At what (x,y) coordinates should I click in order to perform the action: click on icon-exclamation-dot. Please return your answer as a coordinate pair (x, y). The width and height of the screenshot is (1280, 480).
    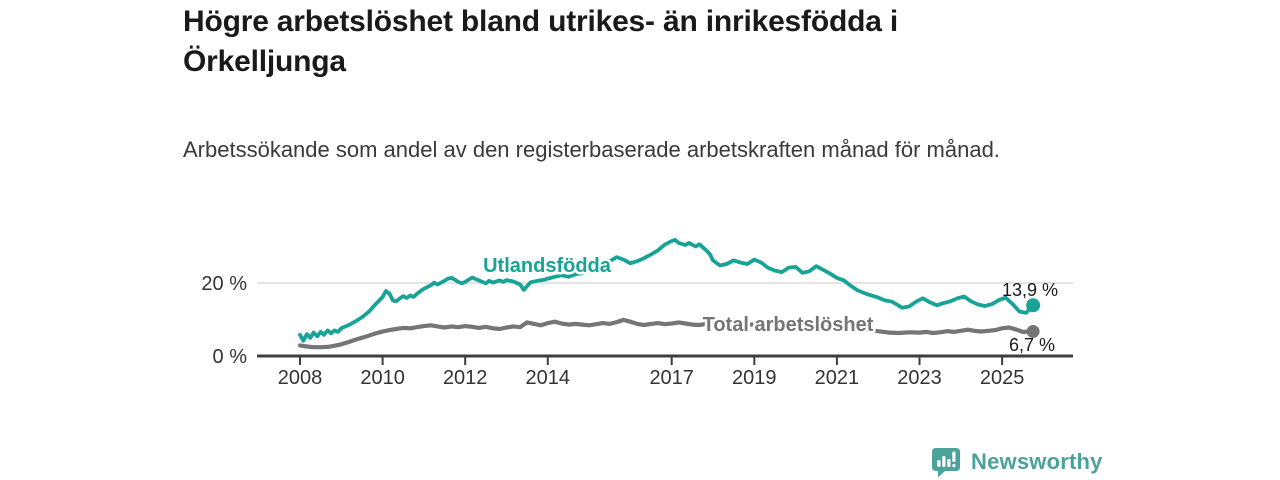
    Looking at the image, I should click on (954, 465).